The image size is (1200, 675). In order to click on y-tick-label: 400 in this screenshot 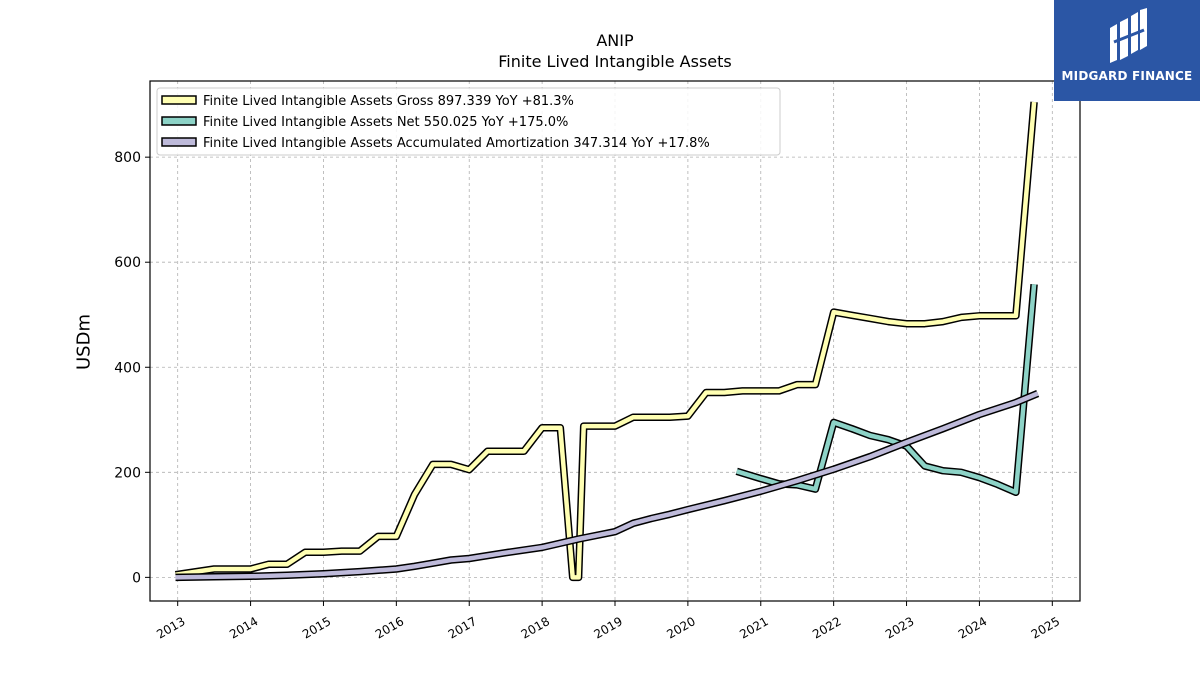, I will do `click(127, 368)`.